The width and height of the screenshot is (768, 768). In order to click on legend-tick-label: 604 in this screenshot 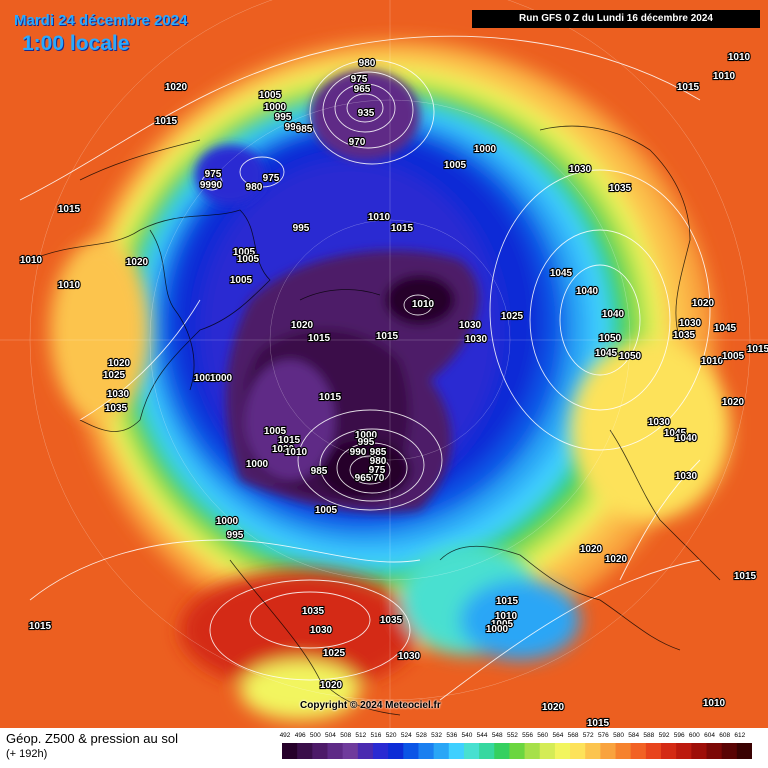, I will do `click(709, 735)`.